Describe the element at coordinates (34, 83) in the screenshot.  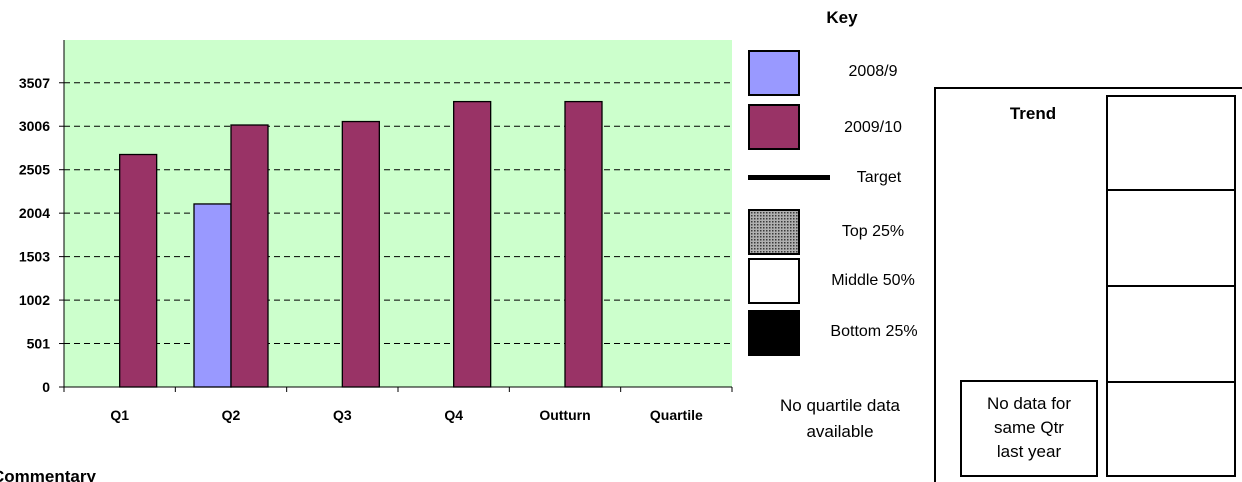
I see `y-tick-label: 3507` at that location.